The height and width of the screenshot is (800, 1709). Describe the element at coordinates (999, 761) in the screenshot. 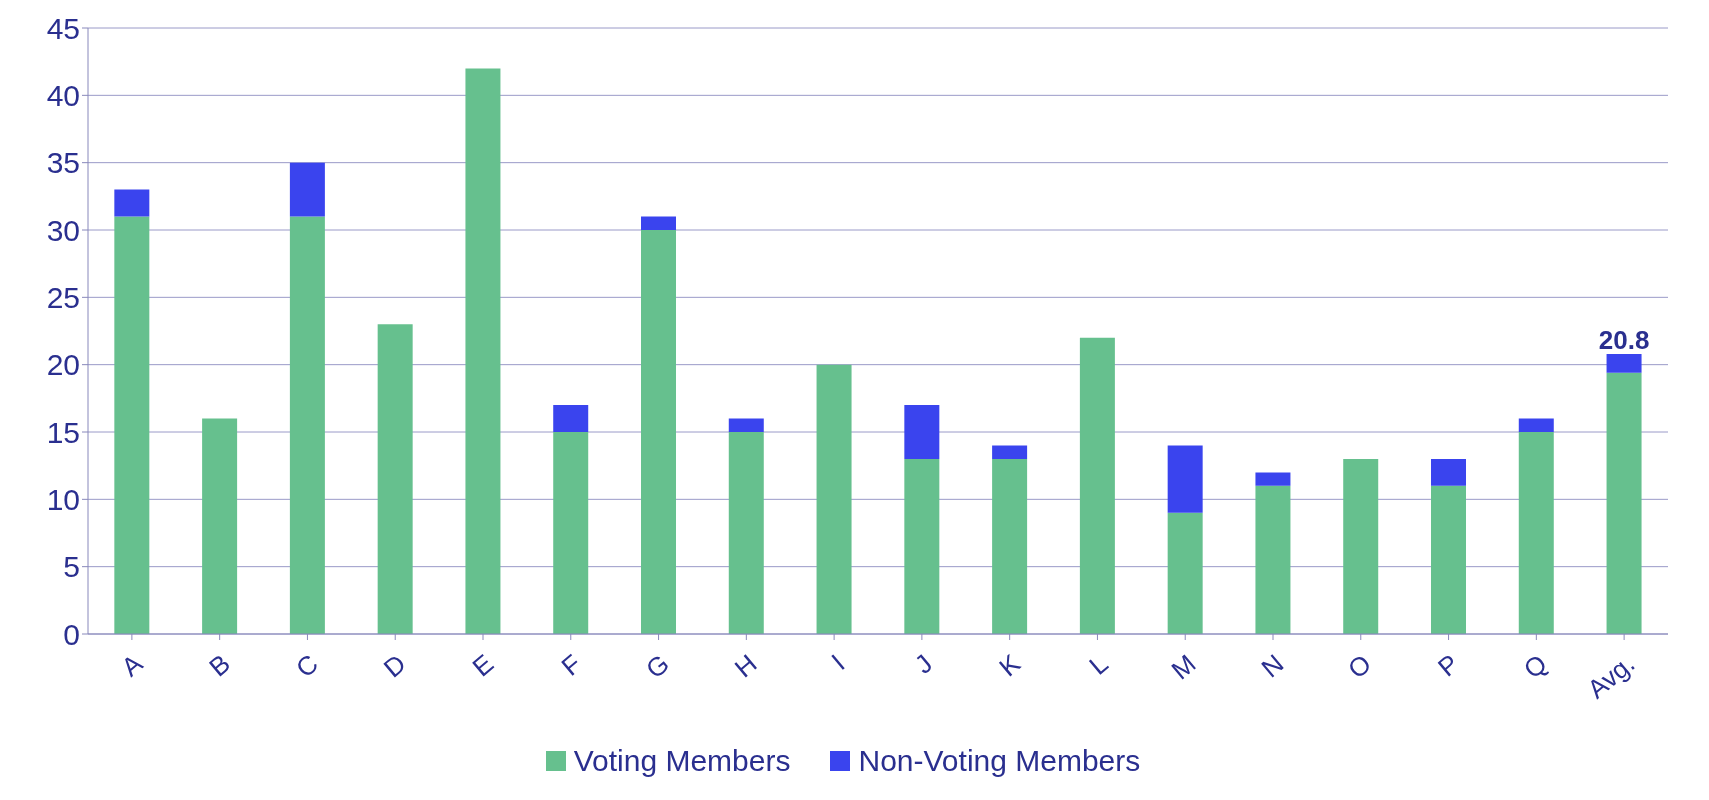

I see `legend-label: Non-Voting Members` at that location.